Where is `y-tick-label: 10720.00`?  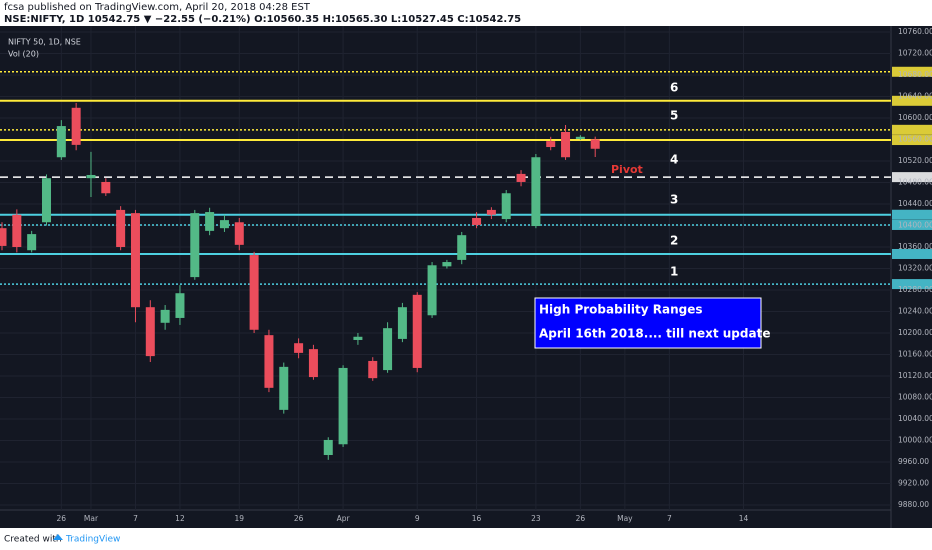
y-tick-label: 10720.00 is located at coordinates (915, 53).